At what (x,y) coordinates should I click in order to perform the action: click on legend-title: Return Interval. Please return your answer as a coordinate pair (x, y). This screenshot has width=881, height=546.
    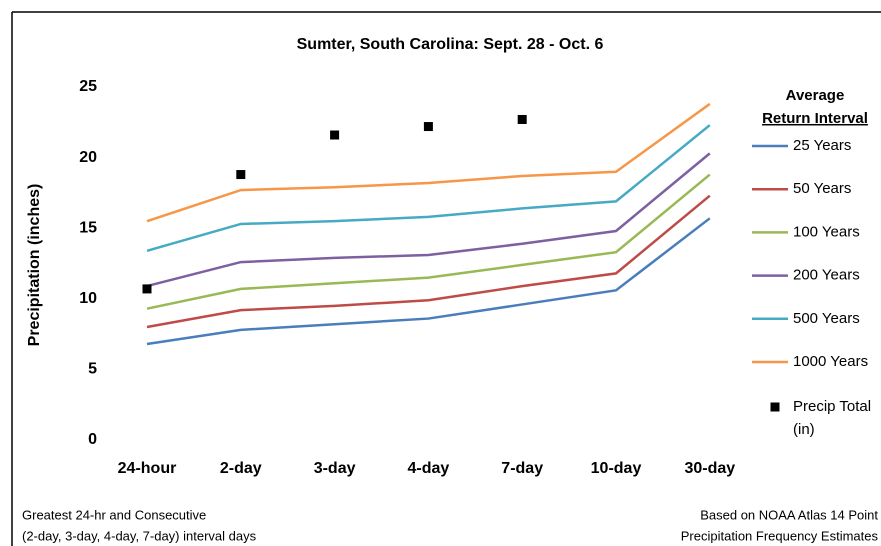
    Looking at the image, I should click on (815, 118).